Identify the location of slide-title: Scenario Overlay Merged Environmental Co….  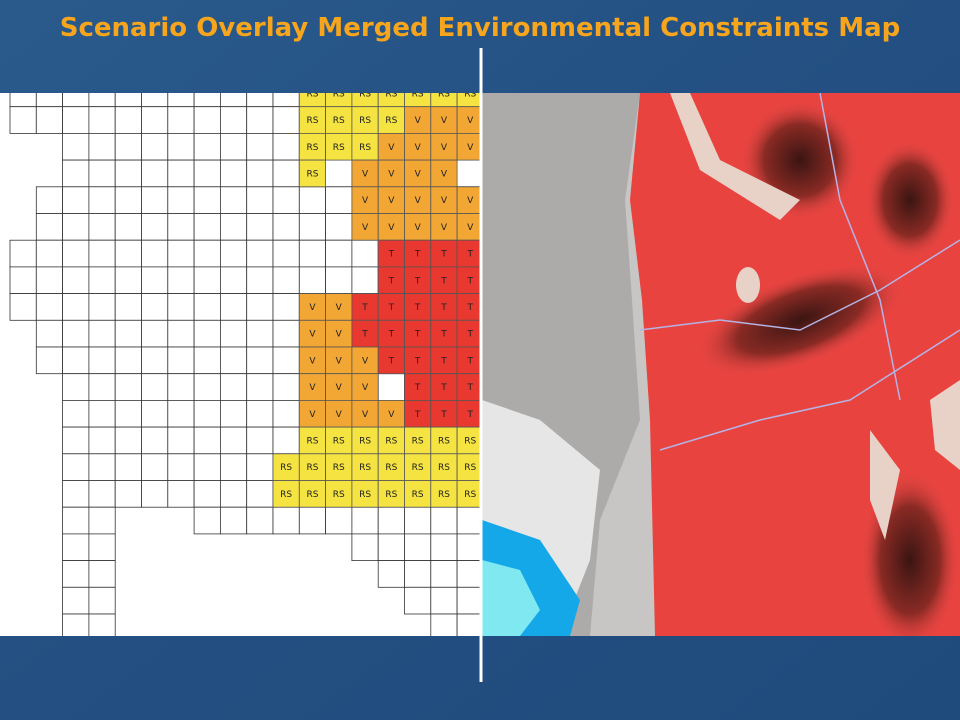
(480, 28).